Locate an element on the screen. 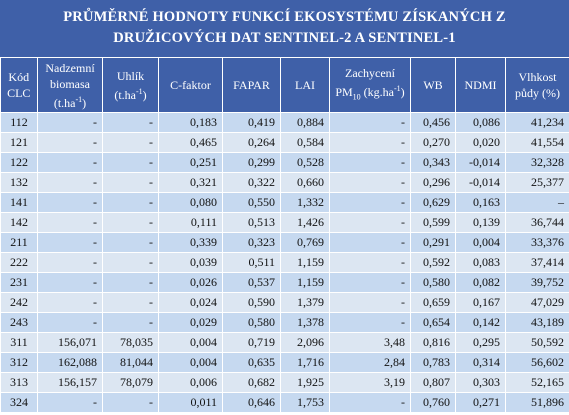 Image resolution: width=569 pixels, height=415 pixels. table-cell: 243 is located at coordinates (19, 322).